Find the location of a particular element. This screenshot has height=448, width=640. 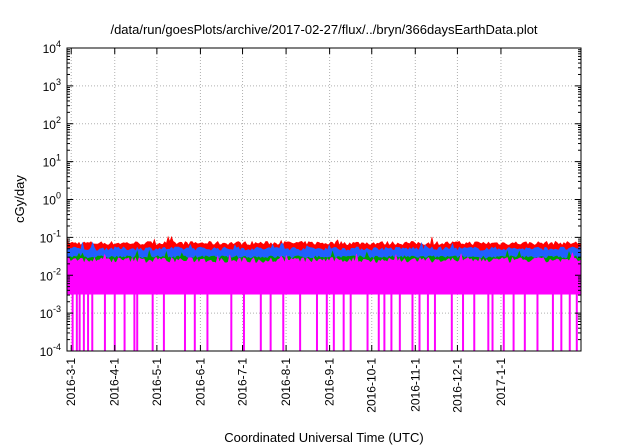

y-tick-label: 10¹ is located at coordinates (52, 161).